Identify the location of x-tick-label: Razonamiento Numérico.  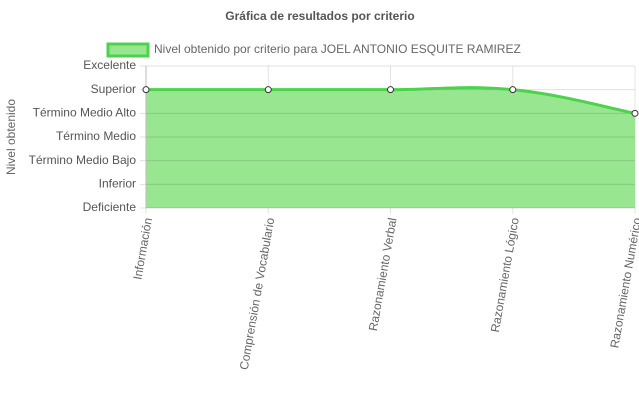
(623, 282).